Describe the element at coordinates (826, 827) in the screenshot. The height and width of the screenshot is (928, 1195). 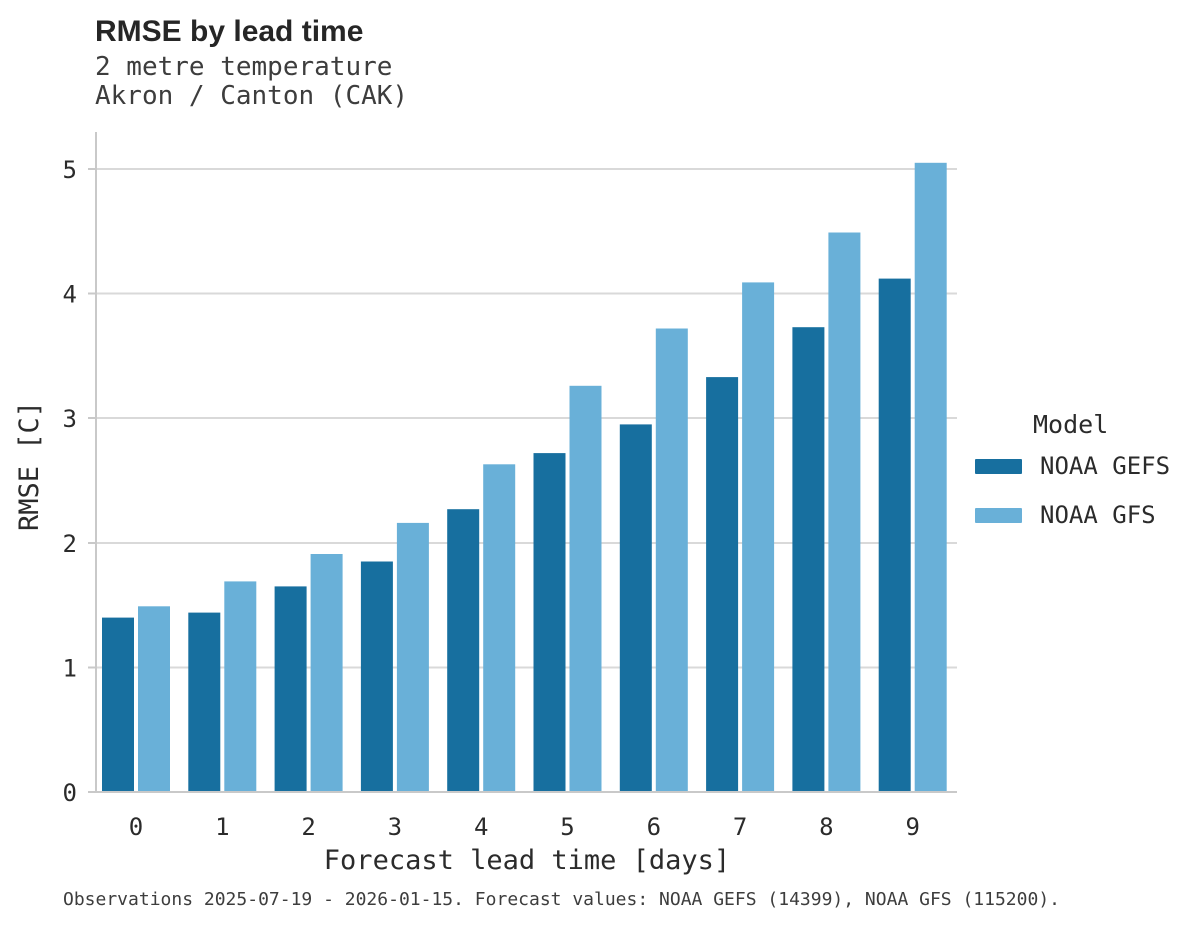
I see `svg-text: 8` at that location.